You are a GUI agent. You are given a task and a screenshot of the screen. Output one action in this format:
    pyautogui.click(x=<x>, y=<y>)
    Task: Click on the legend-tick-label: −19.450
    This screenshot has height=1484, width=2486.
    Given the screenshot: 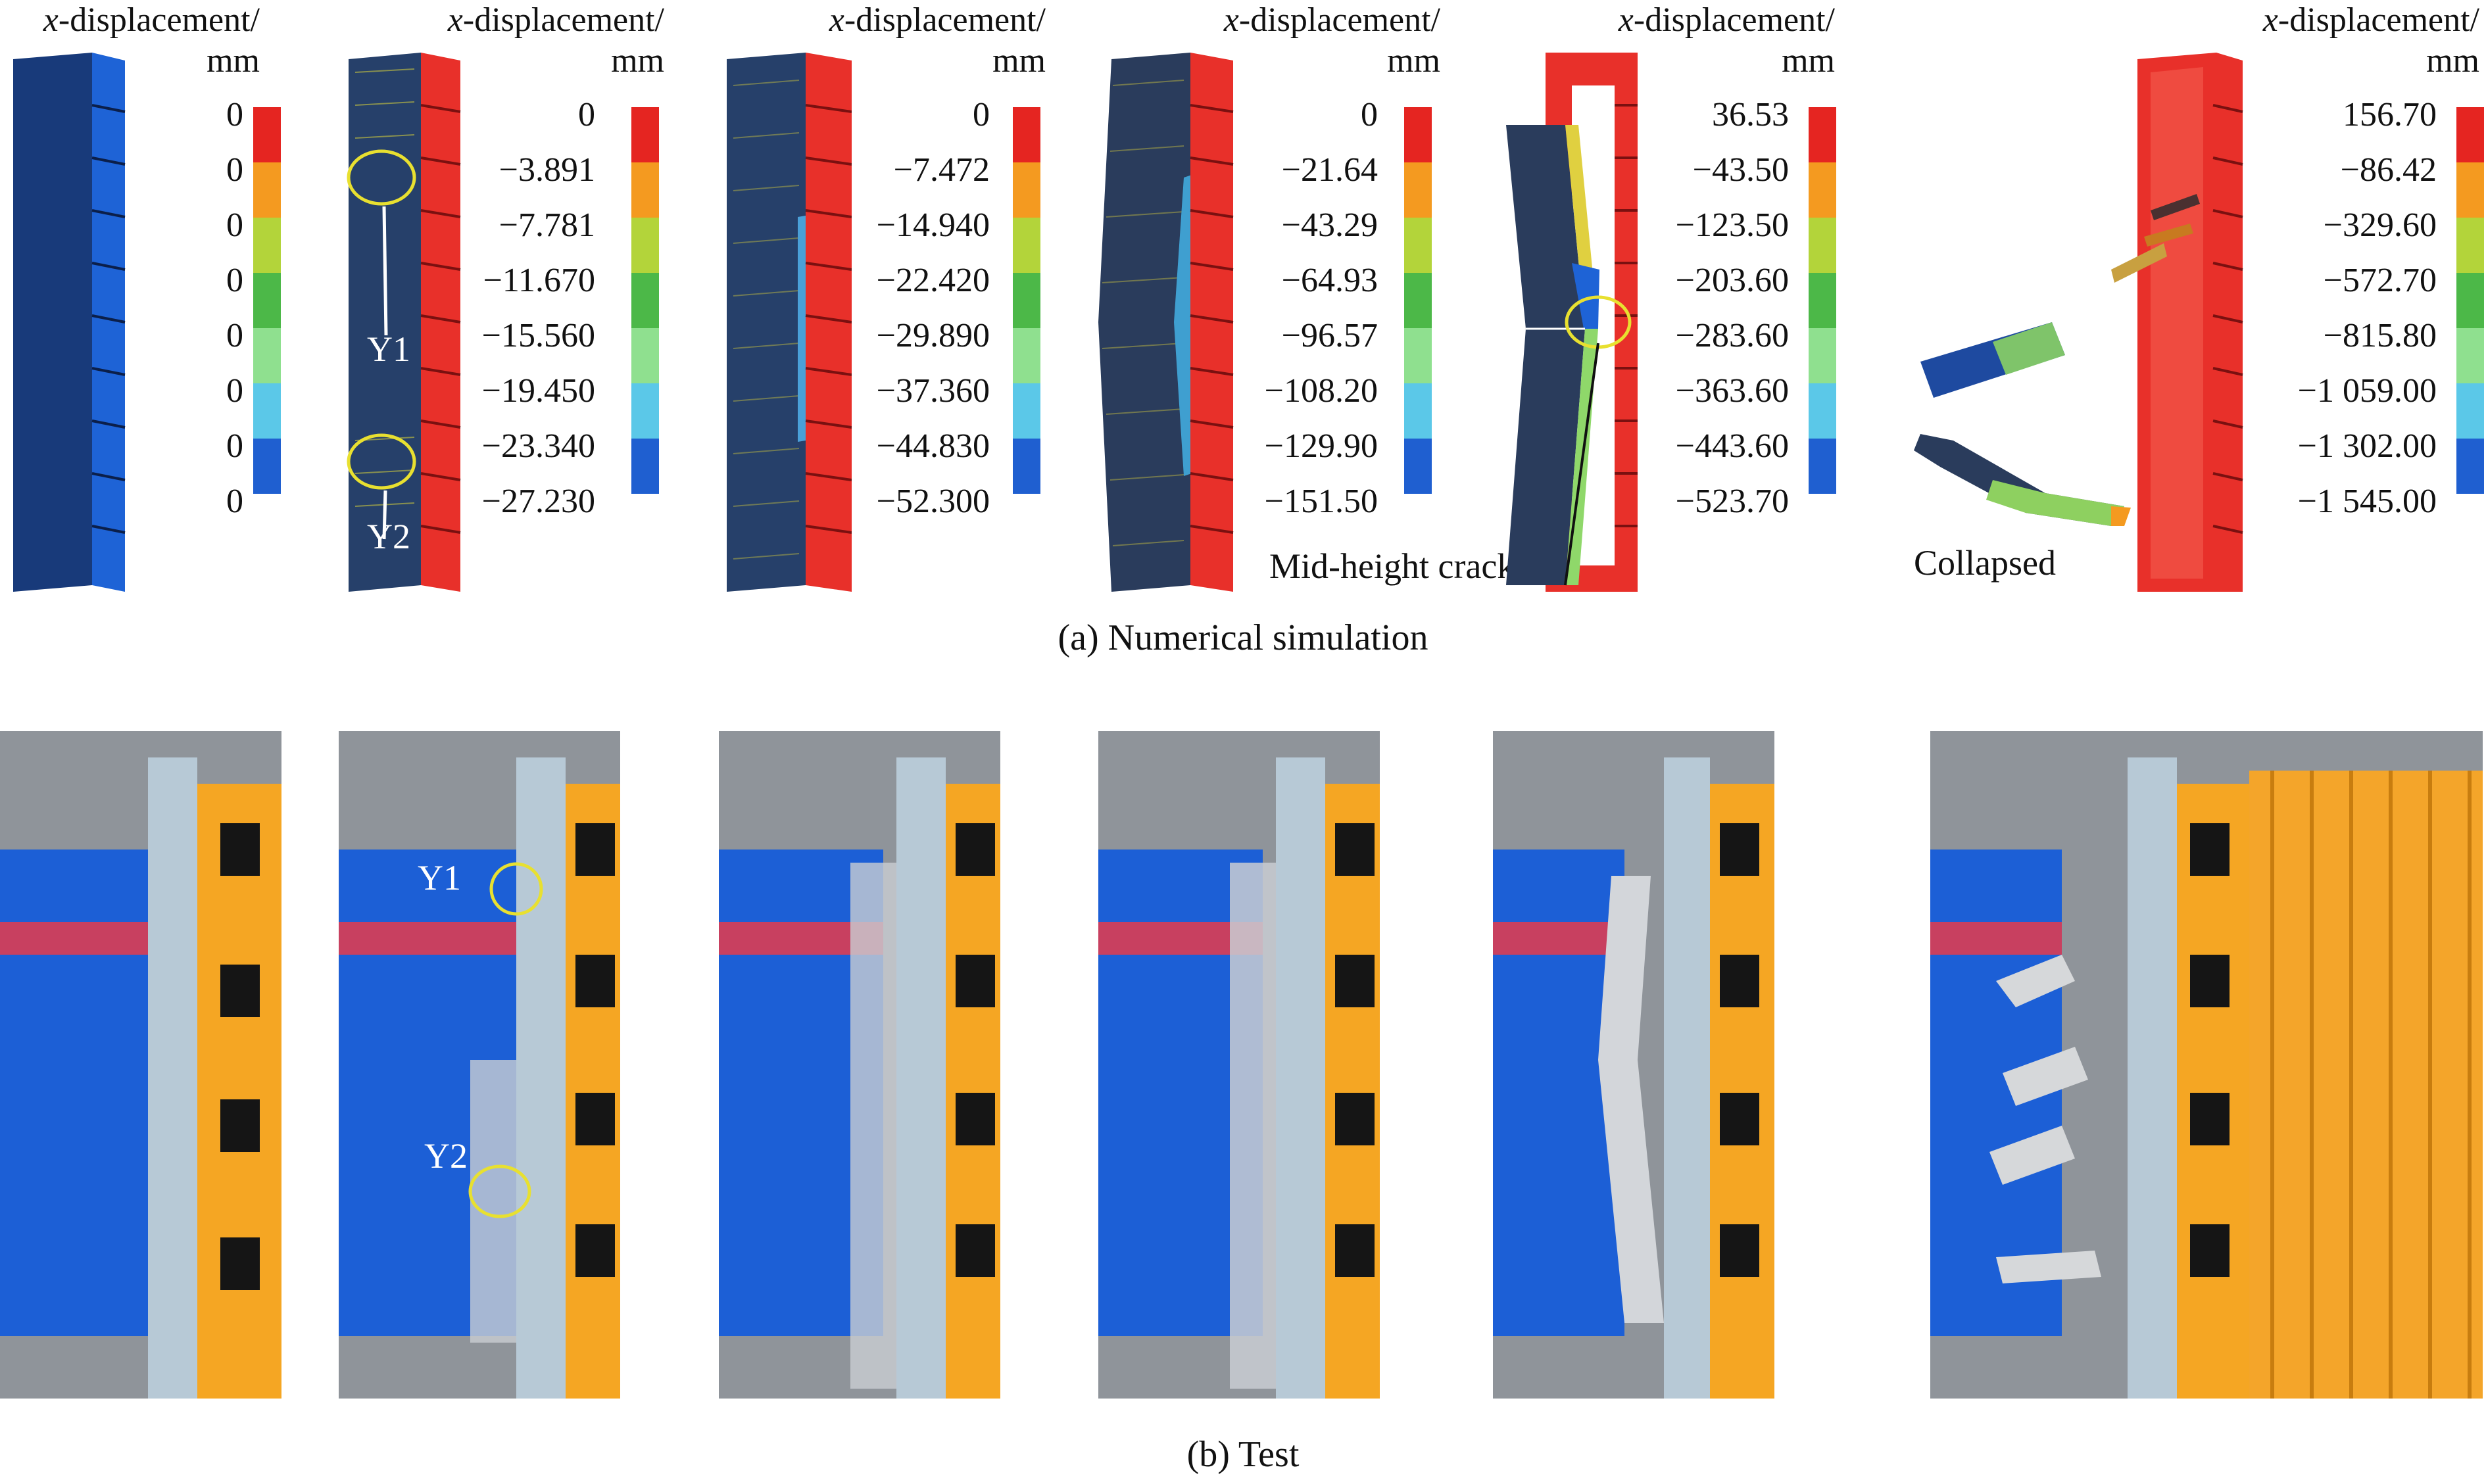 What is the action you would take?
    pyautogui.click(x=538, y=391)
    